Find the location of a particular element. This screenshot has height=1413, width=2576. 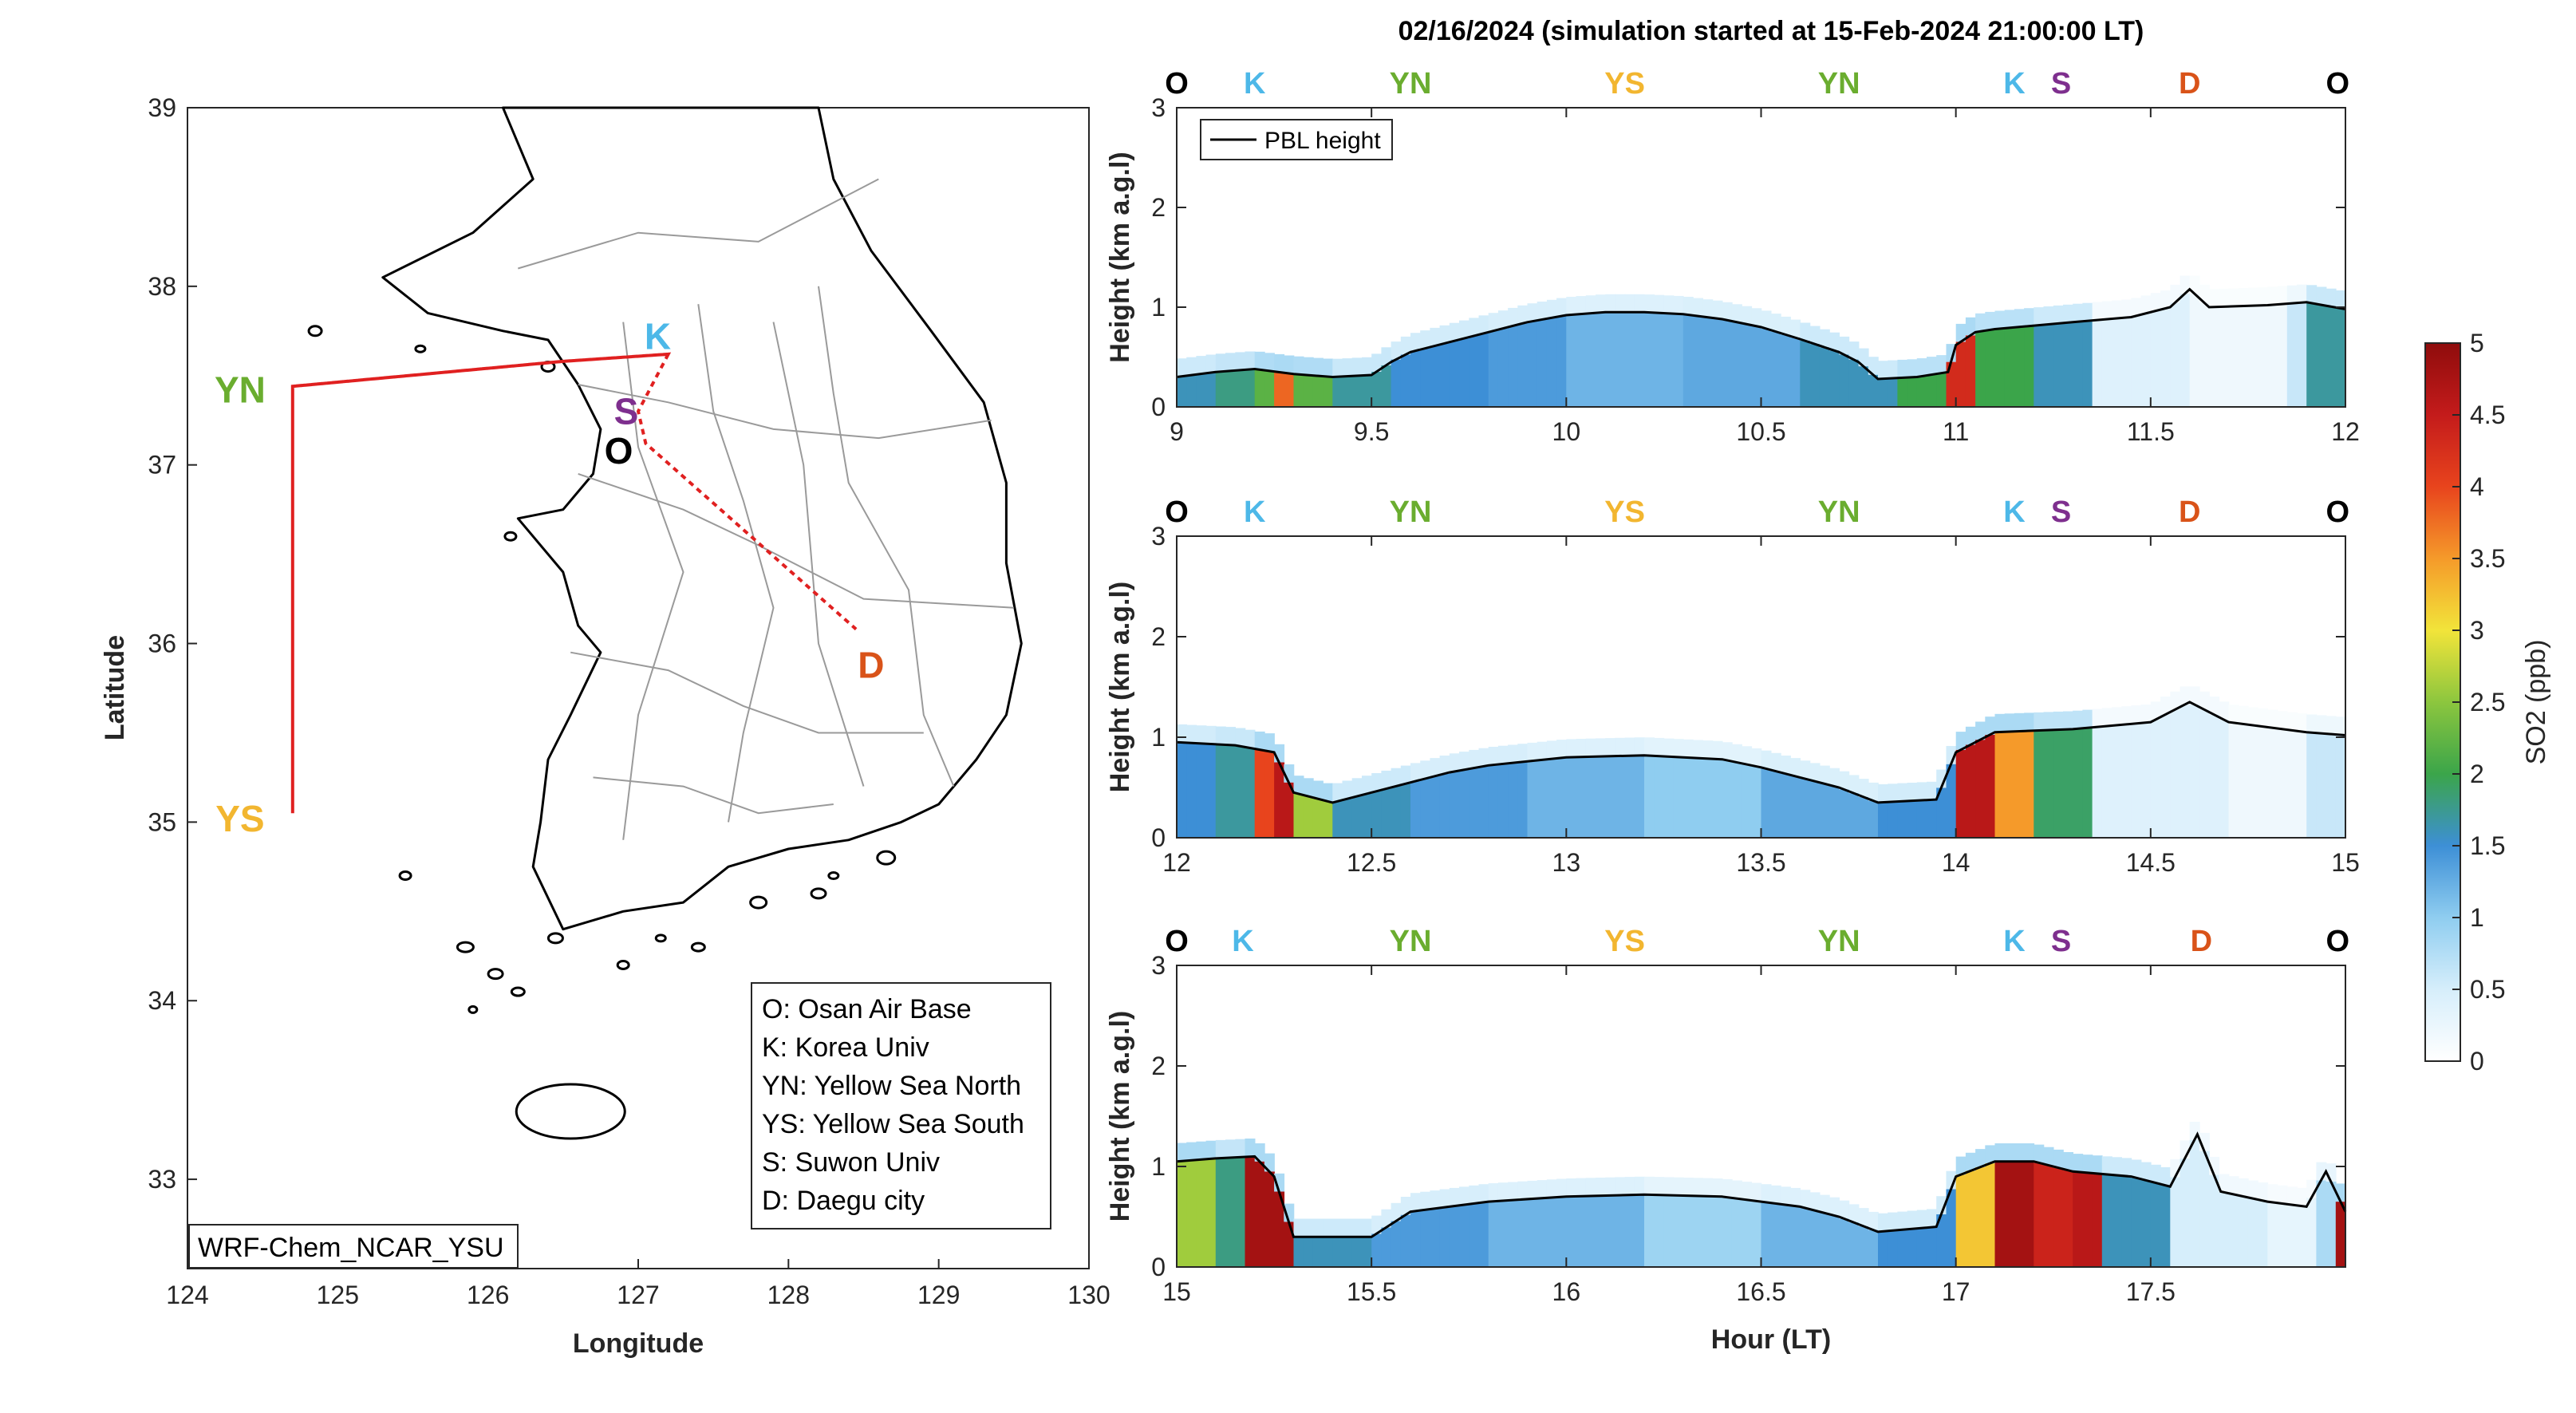

y-tick-label: 2 is located at coordinates (1159, 1066).